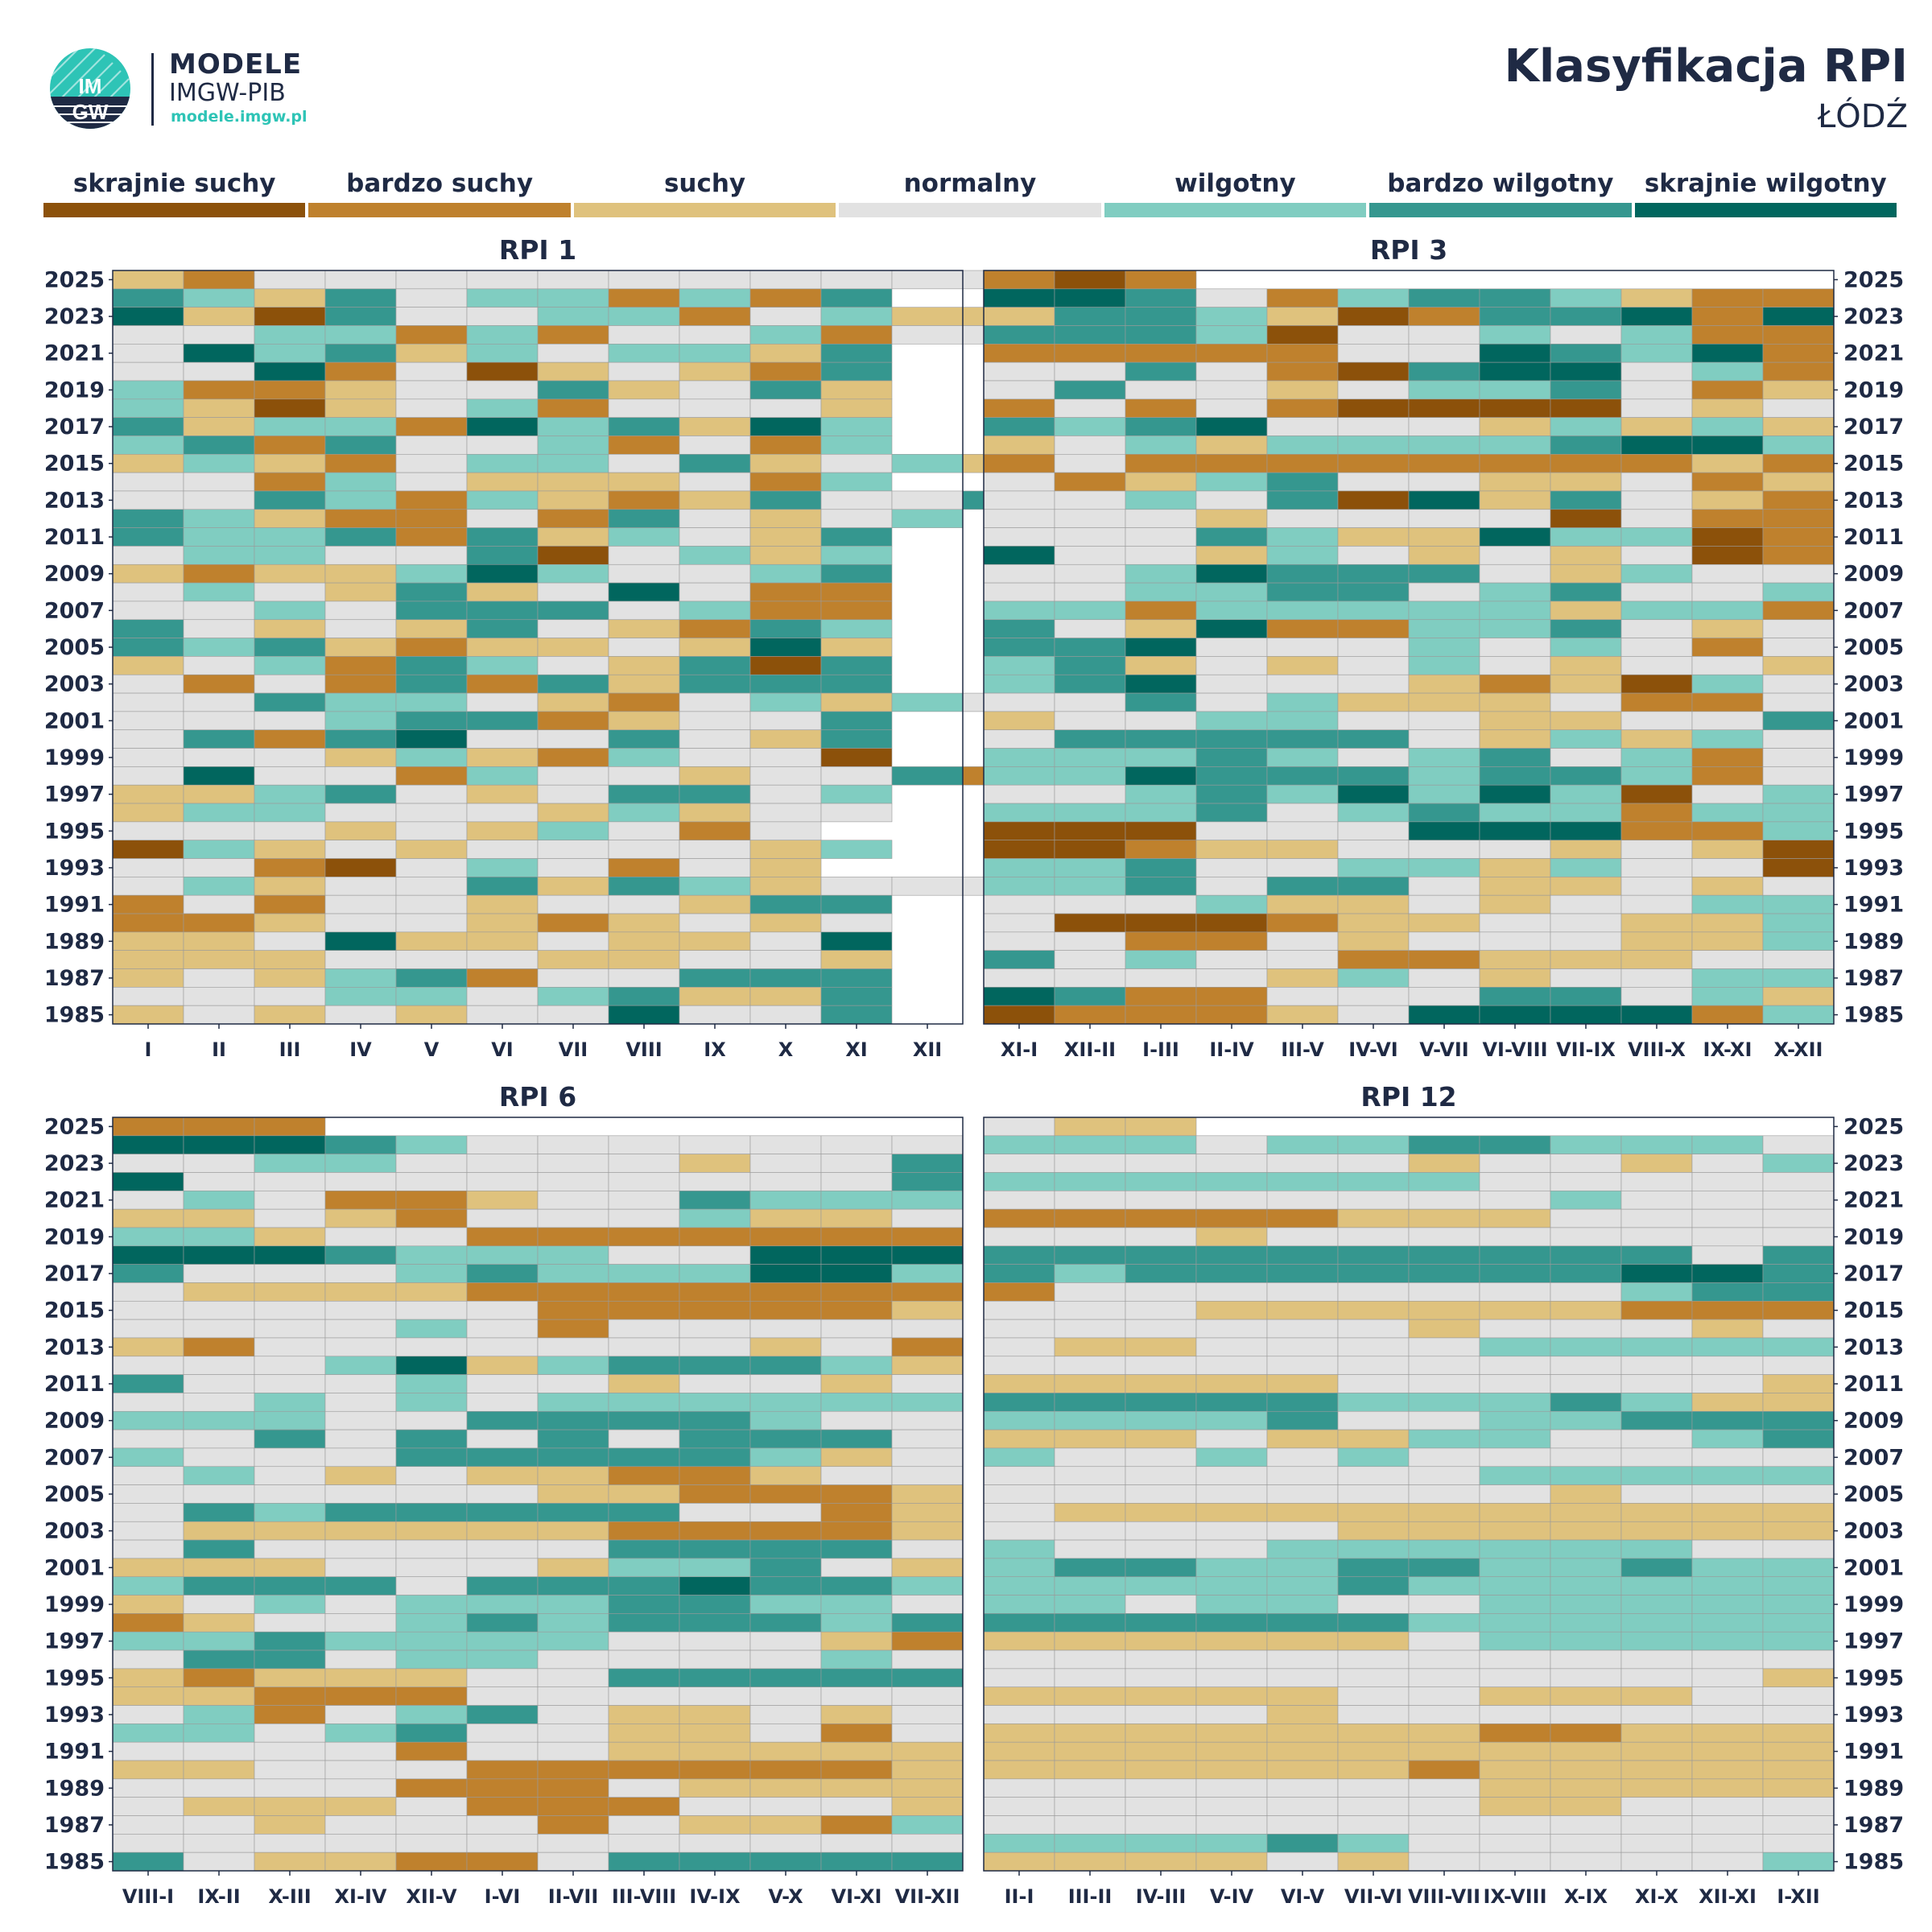 This screenshot has height=1932, width=1932. Describe the element at coordinates (174, 183) in the screenshot. I see `legend-label: skrajnie suchy` at that location.